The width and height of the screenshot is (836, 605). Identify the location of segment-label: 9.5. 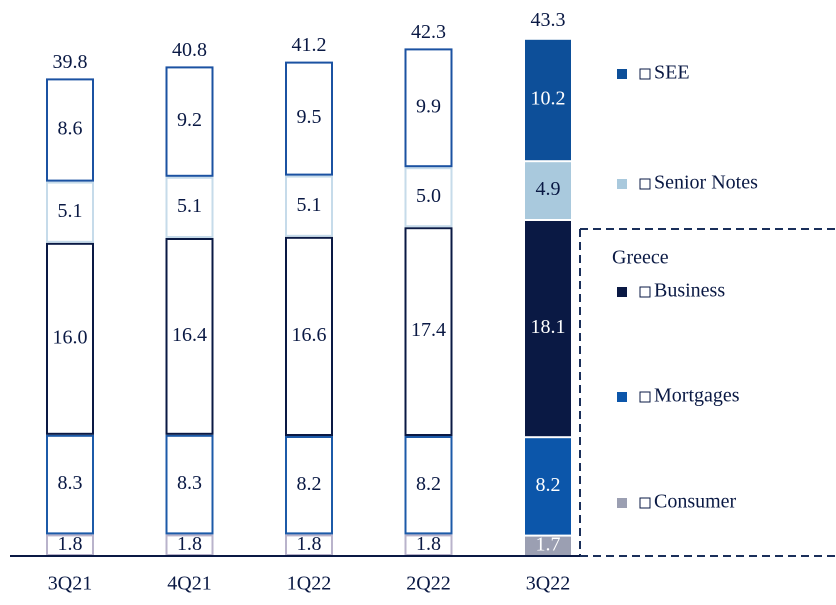
(309, 117).